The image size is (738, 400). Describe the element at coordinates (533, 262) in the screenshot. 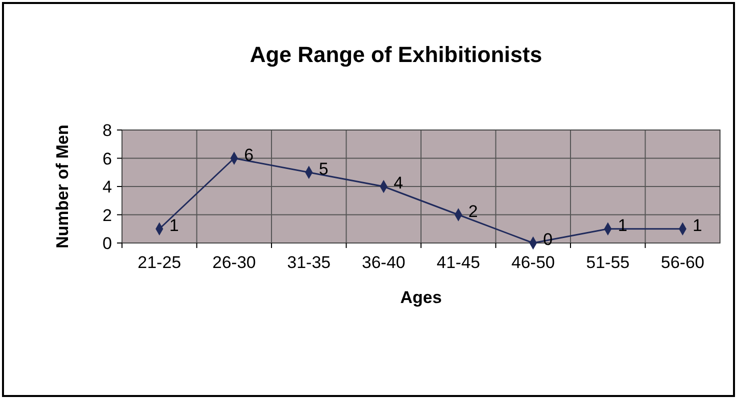

I see `x-tick-label: 46-50` at that location.